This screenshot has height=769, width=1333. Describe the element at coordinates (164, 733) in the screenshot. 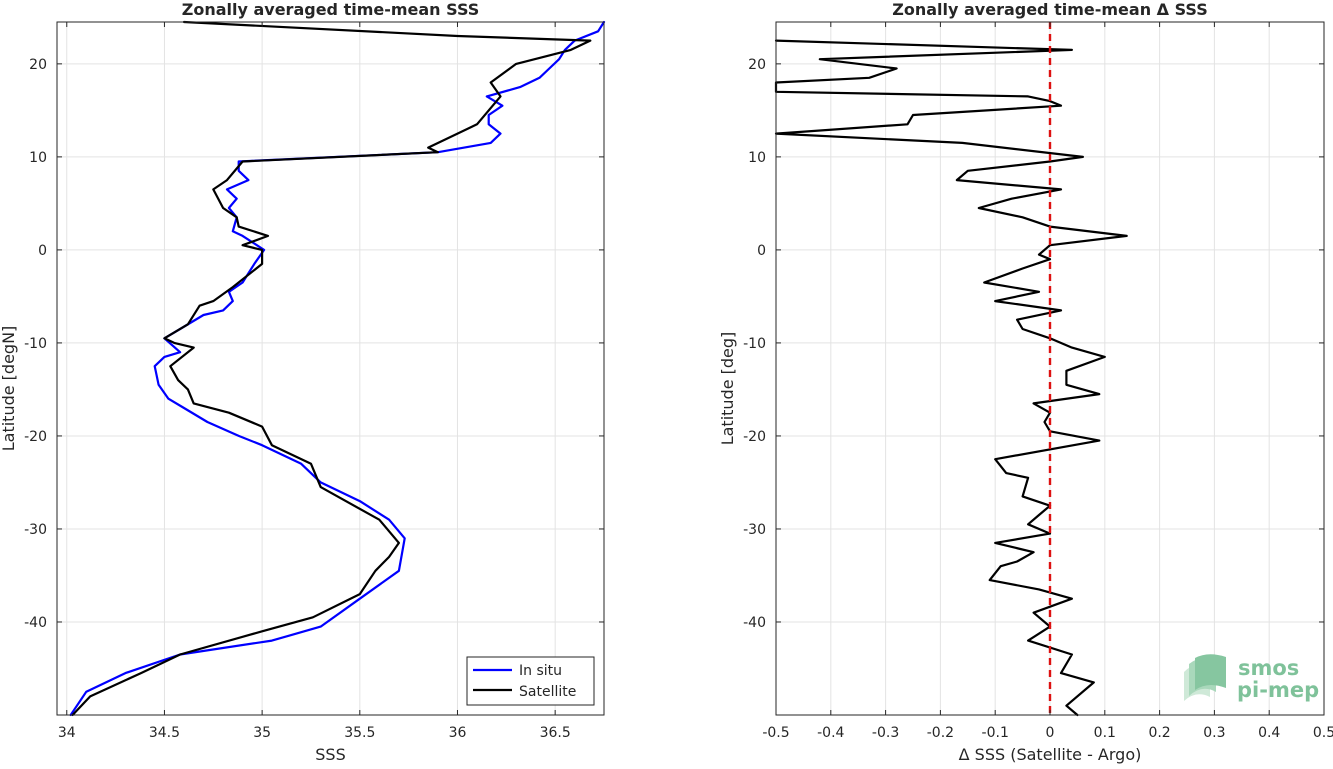

I see `x-tick-label: 34.5` at that location.